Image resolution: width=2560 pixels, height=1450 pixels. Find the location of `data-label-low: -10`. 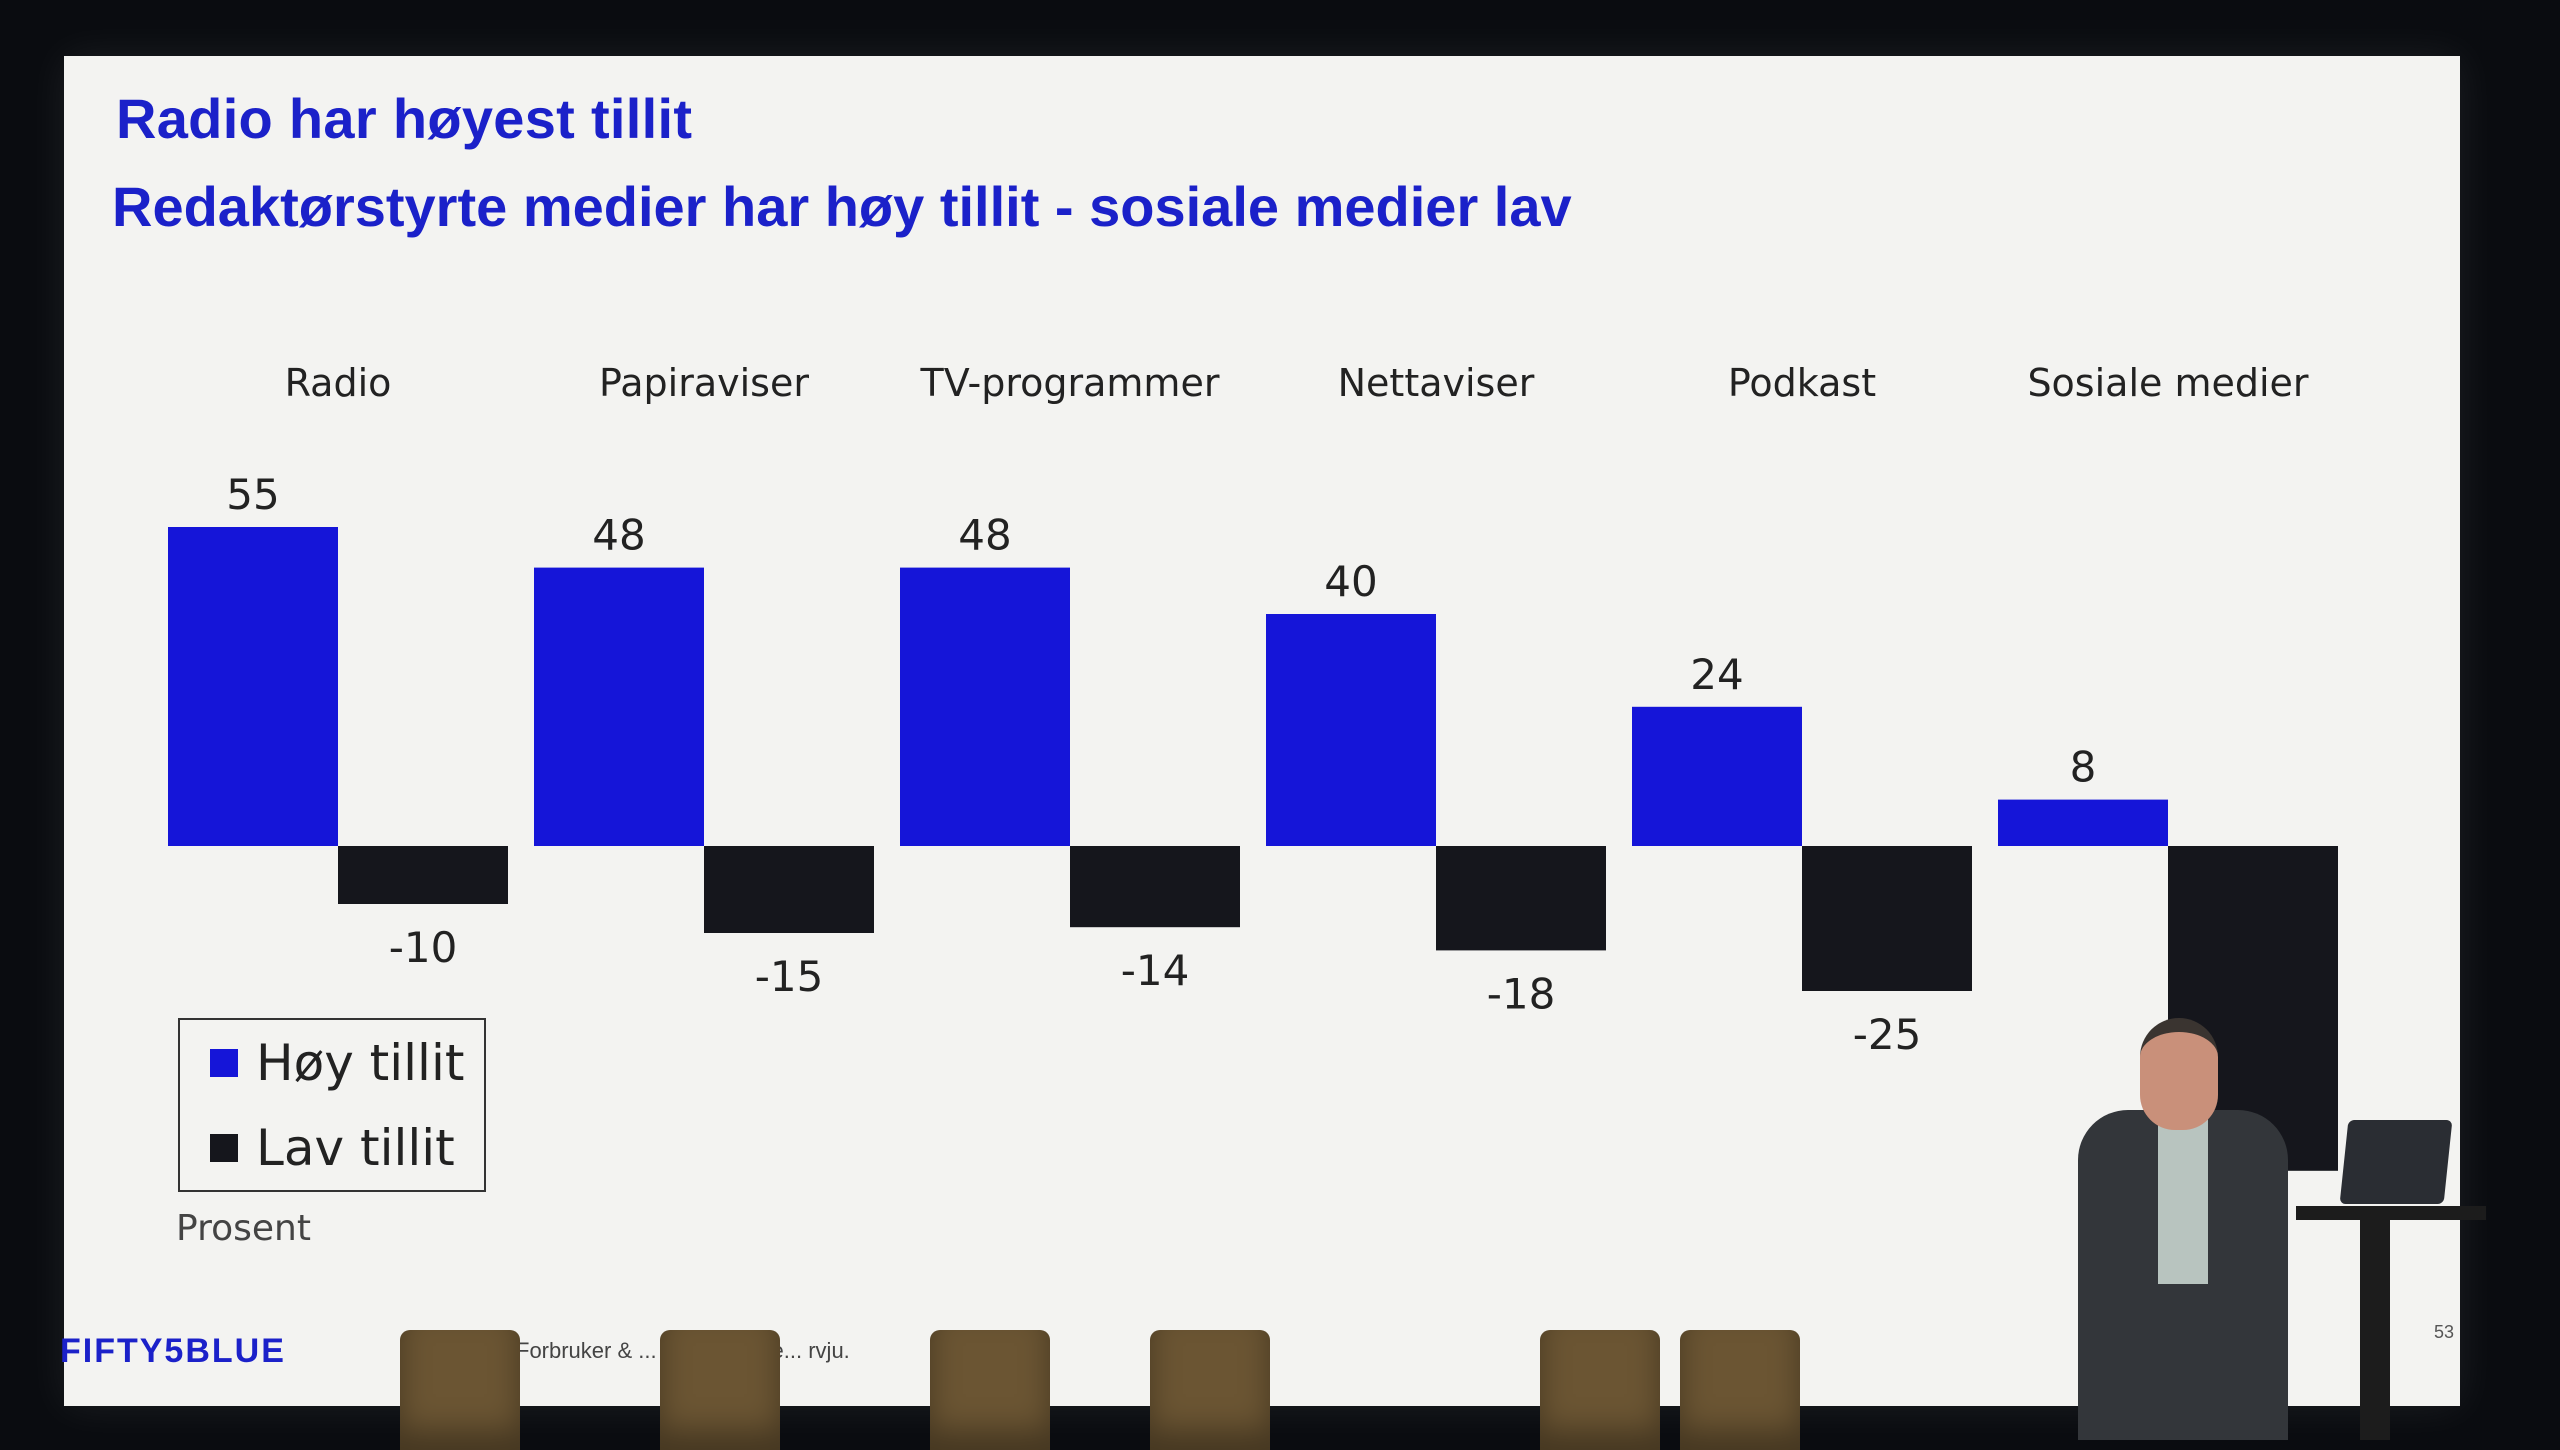

data-label-low: -10 is located at coordinates (423, 947).